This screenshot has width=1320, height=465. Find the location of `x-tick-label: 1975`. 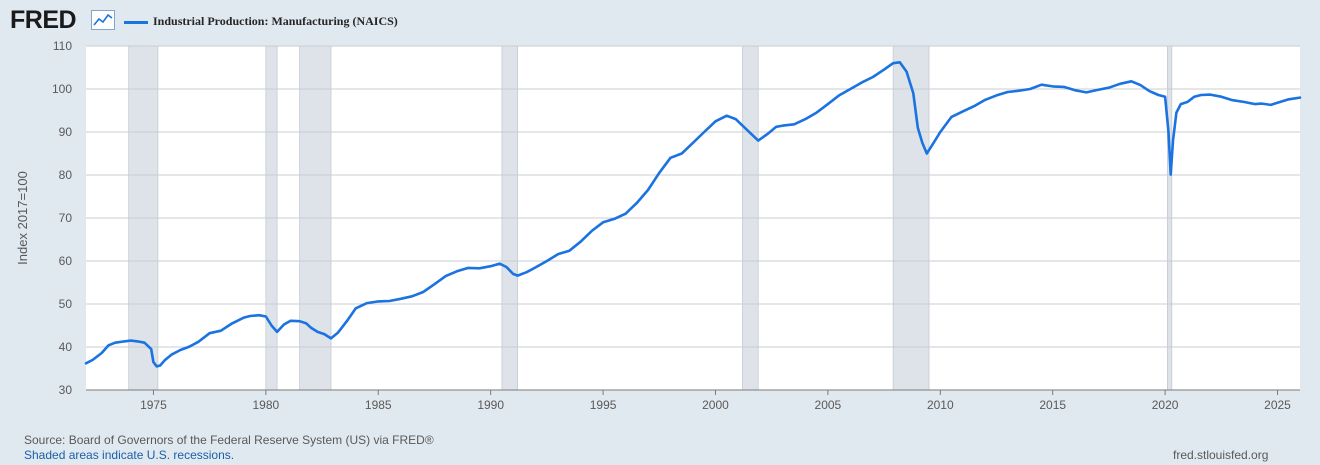

x-tick-label: 1975 is located at coordinates (153, 405).